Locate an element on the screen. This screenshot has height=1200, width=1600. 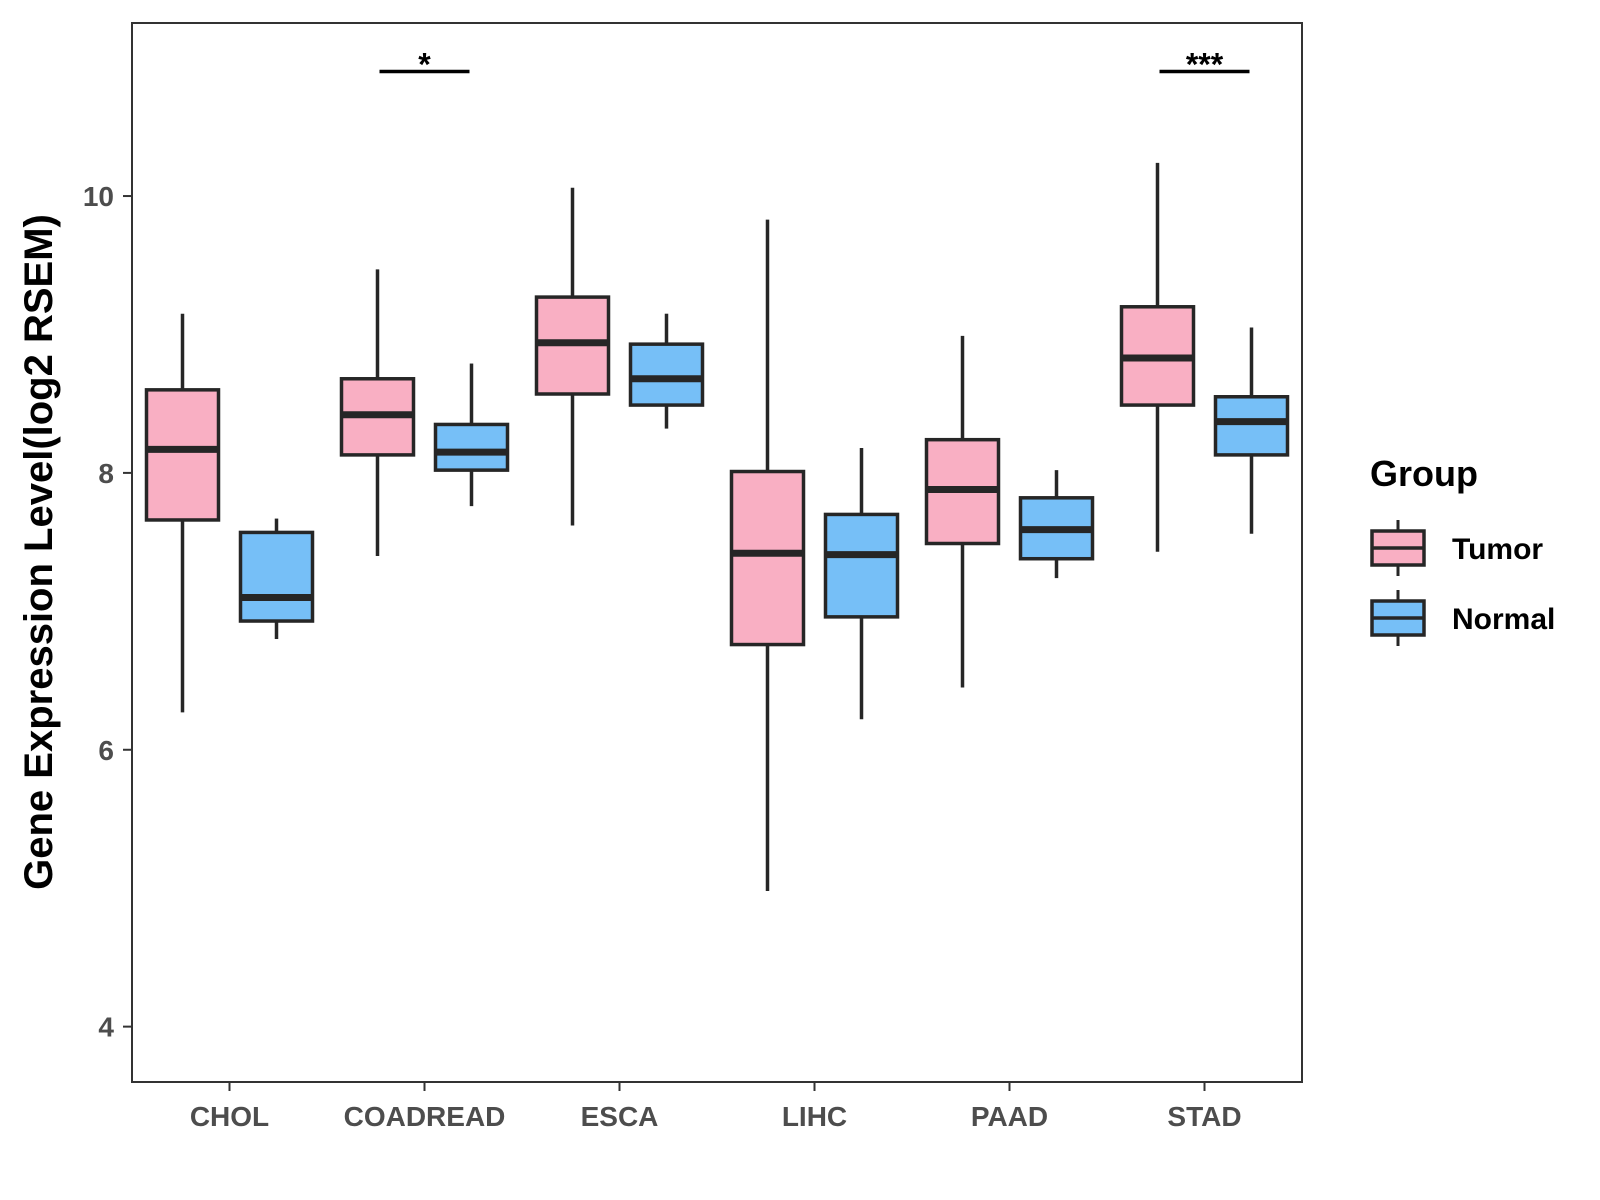
y-tick-label: 4 is located at coordinates (106, 1027).